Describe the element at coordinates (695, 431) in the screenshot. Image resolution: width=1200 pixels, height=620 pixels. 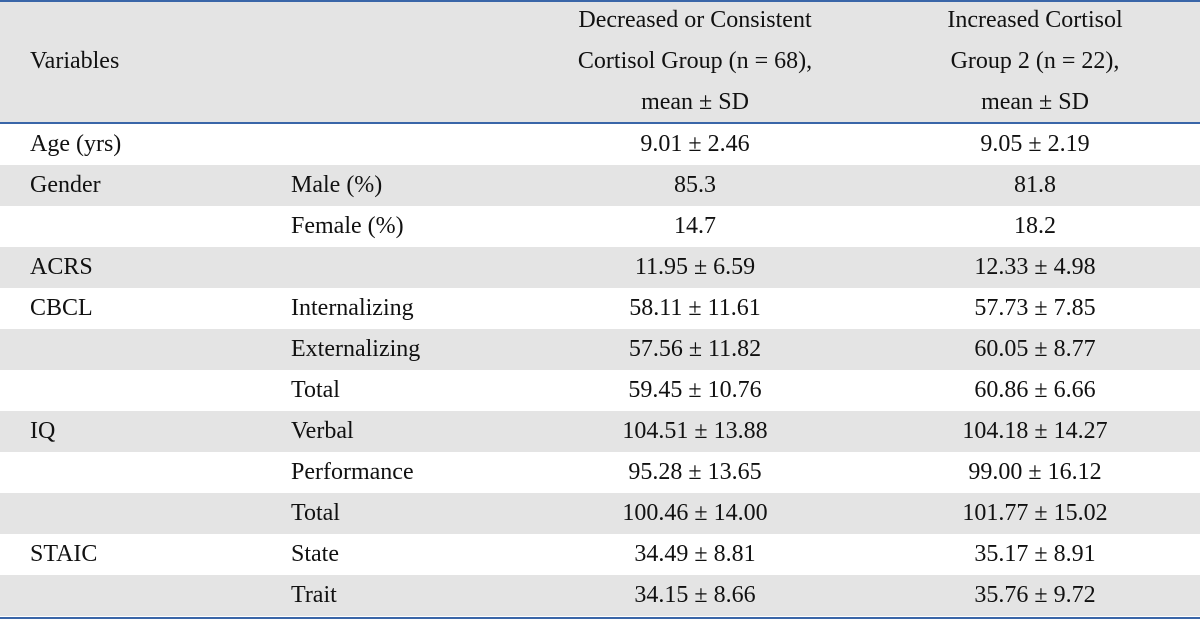
I see `decreased-group-value: 104.51 ± 13.88` at that location.